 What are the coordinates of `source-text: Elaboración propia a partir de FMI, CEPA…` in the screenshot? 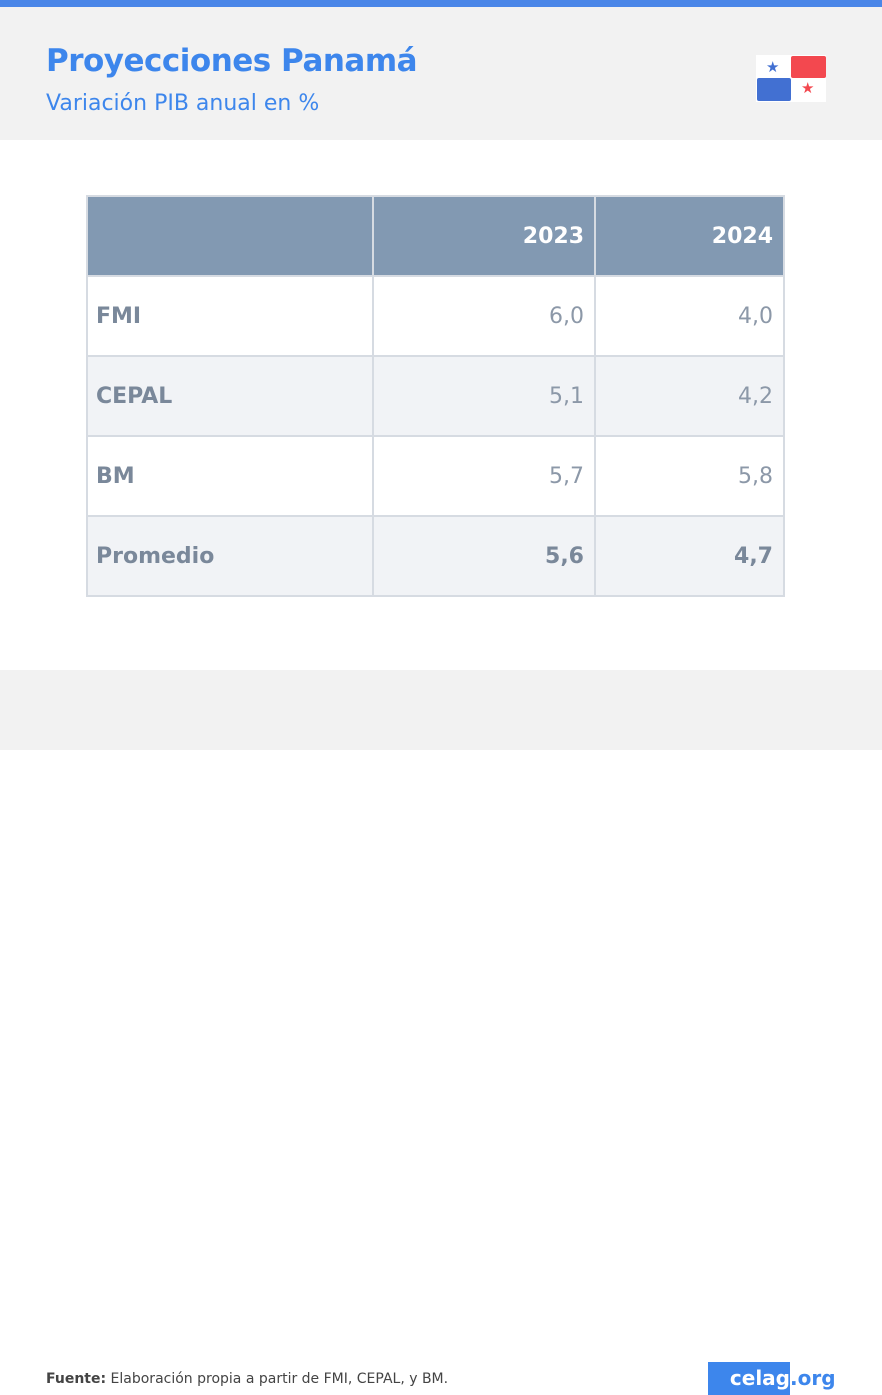 It's located at (277, 1379).